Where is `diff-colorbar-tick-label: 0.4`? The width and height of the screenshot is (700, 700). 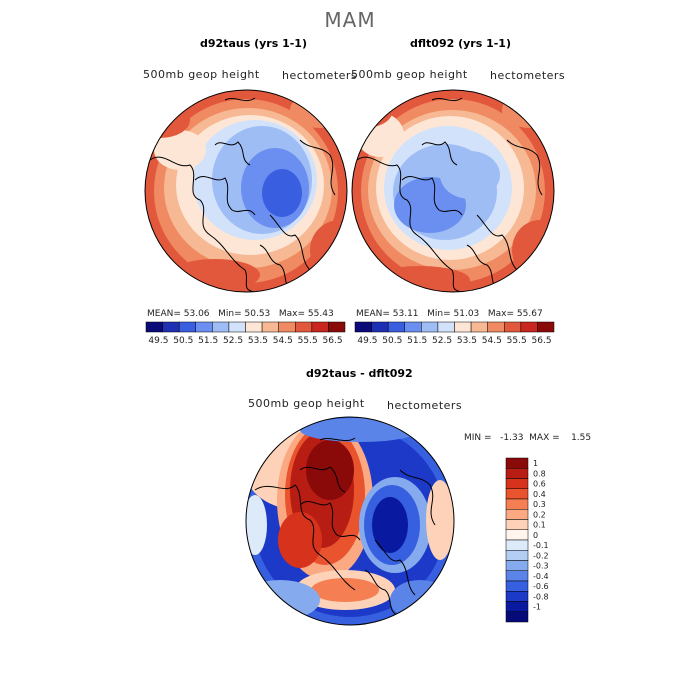
diff-colorbar-tick-label: 0.4 is located at coordinates (539, 494).